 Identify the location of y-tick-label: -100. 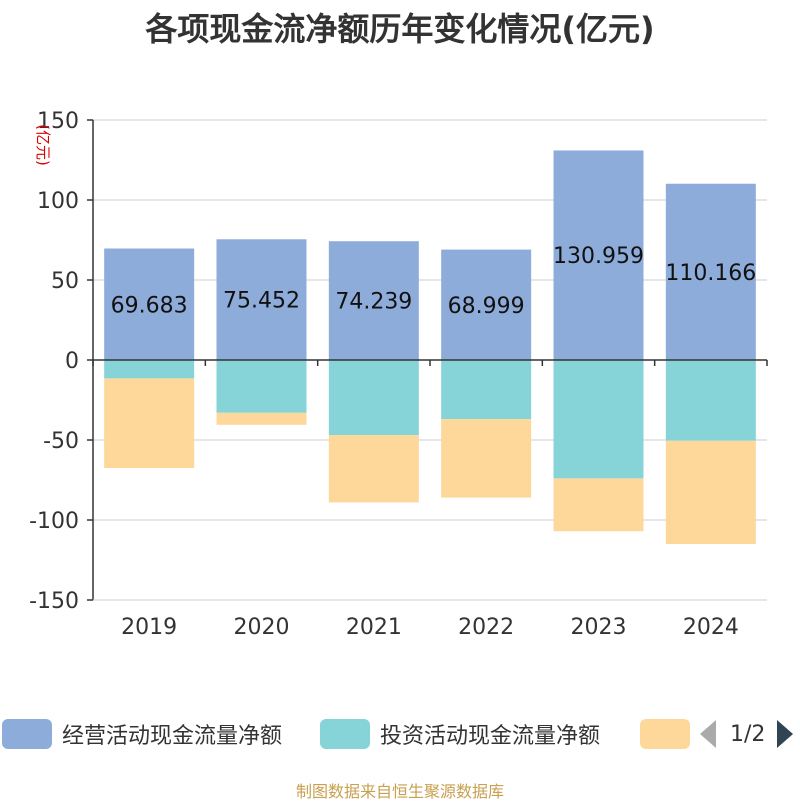
(54, 521).